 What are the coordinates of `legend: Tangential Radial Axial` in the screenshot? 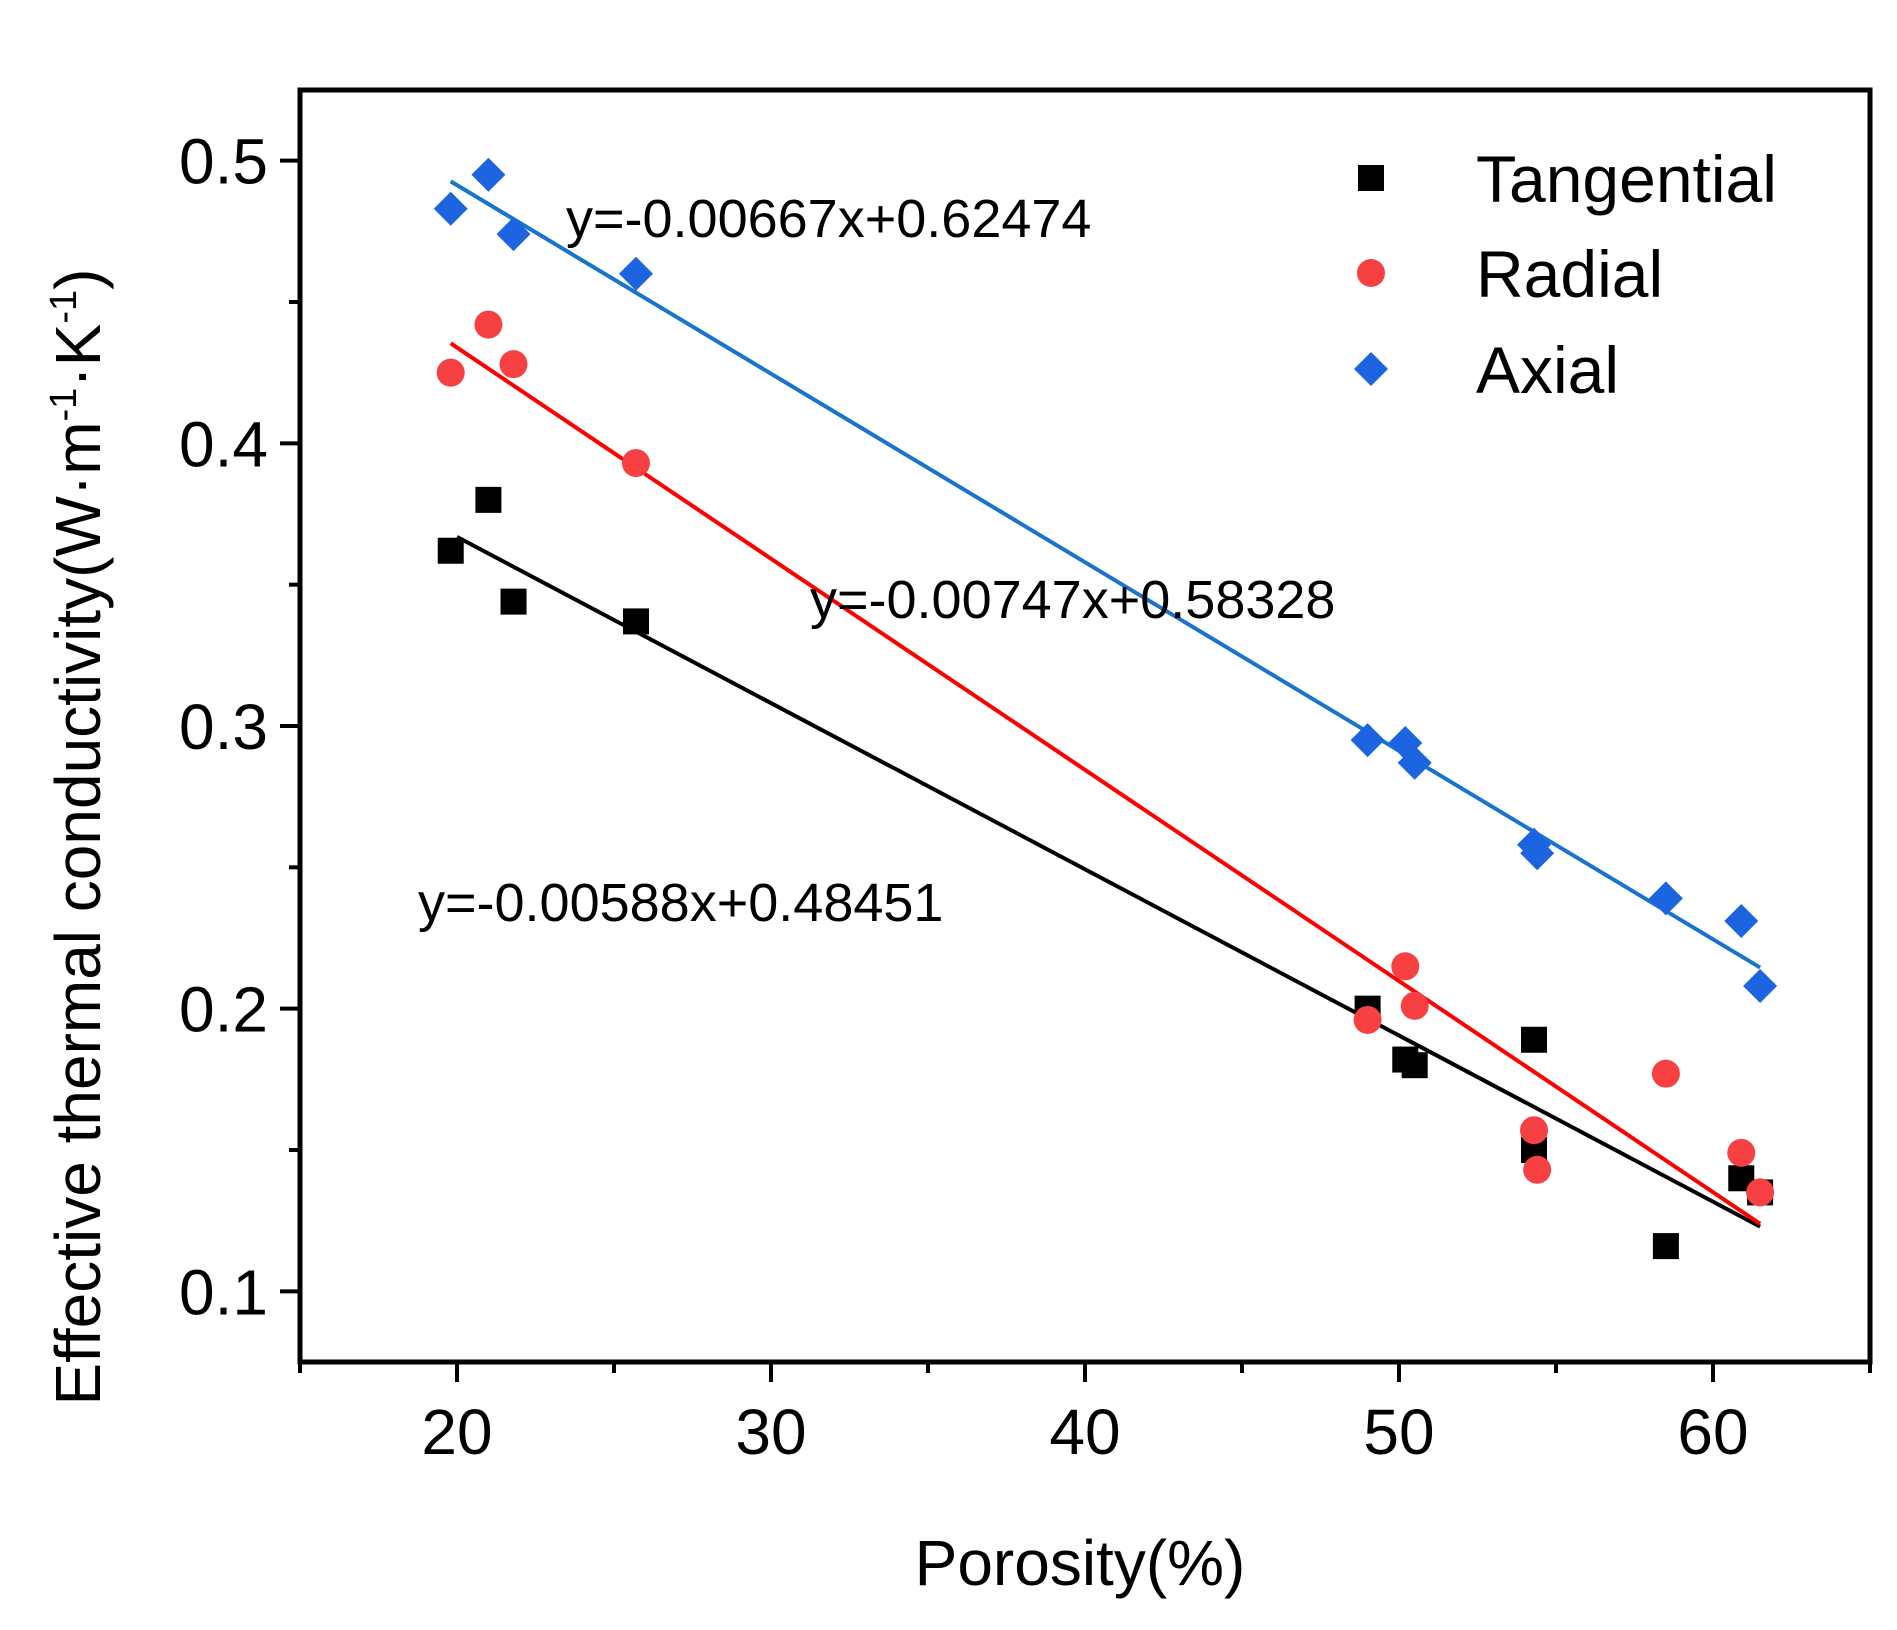 It's located at (1565, 274).